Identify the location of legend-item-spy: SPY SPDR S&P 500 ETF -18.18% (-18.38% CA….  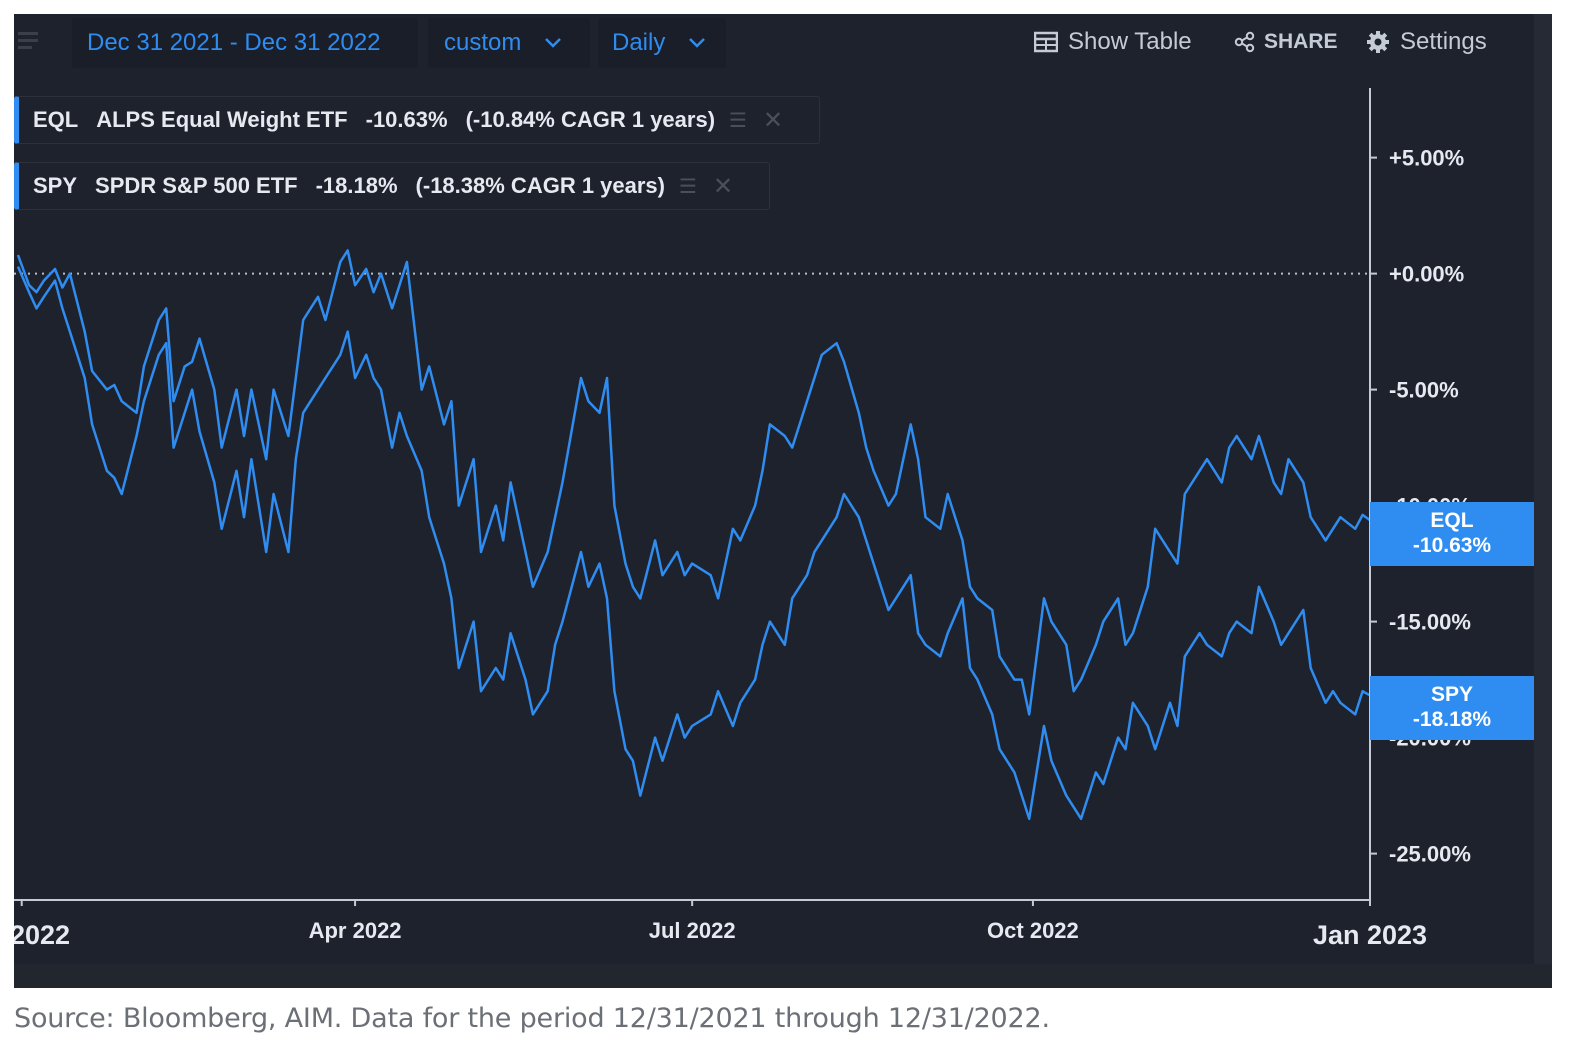
(392, 186).